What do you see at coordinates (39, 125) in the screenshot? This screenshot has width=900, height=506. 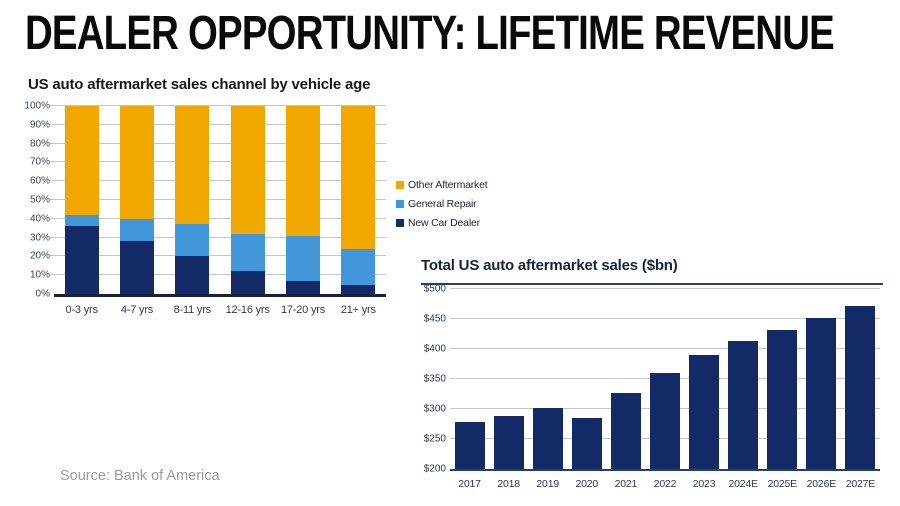 I see `y-axis-label: 90%` at bounding box center [39, 125].